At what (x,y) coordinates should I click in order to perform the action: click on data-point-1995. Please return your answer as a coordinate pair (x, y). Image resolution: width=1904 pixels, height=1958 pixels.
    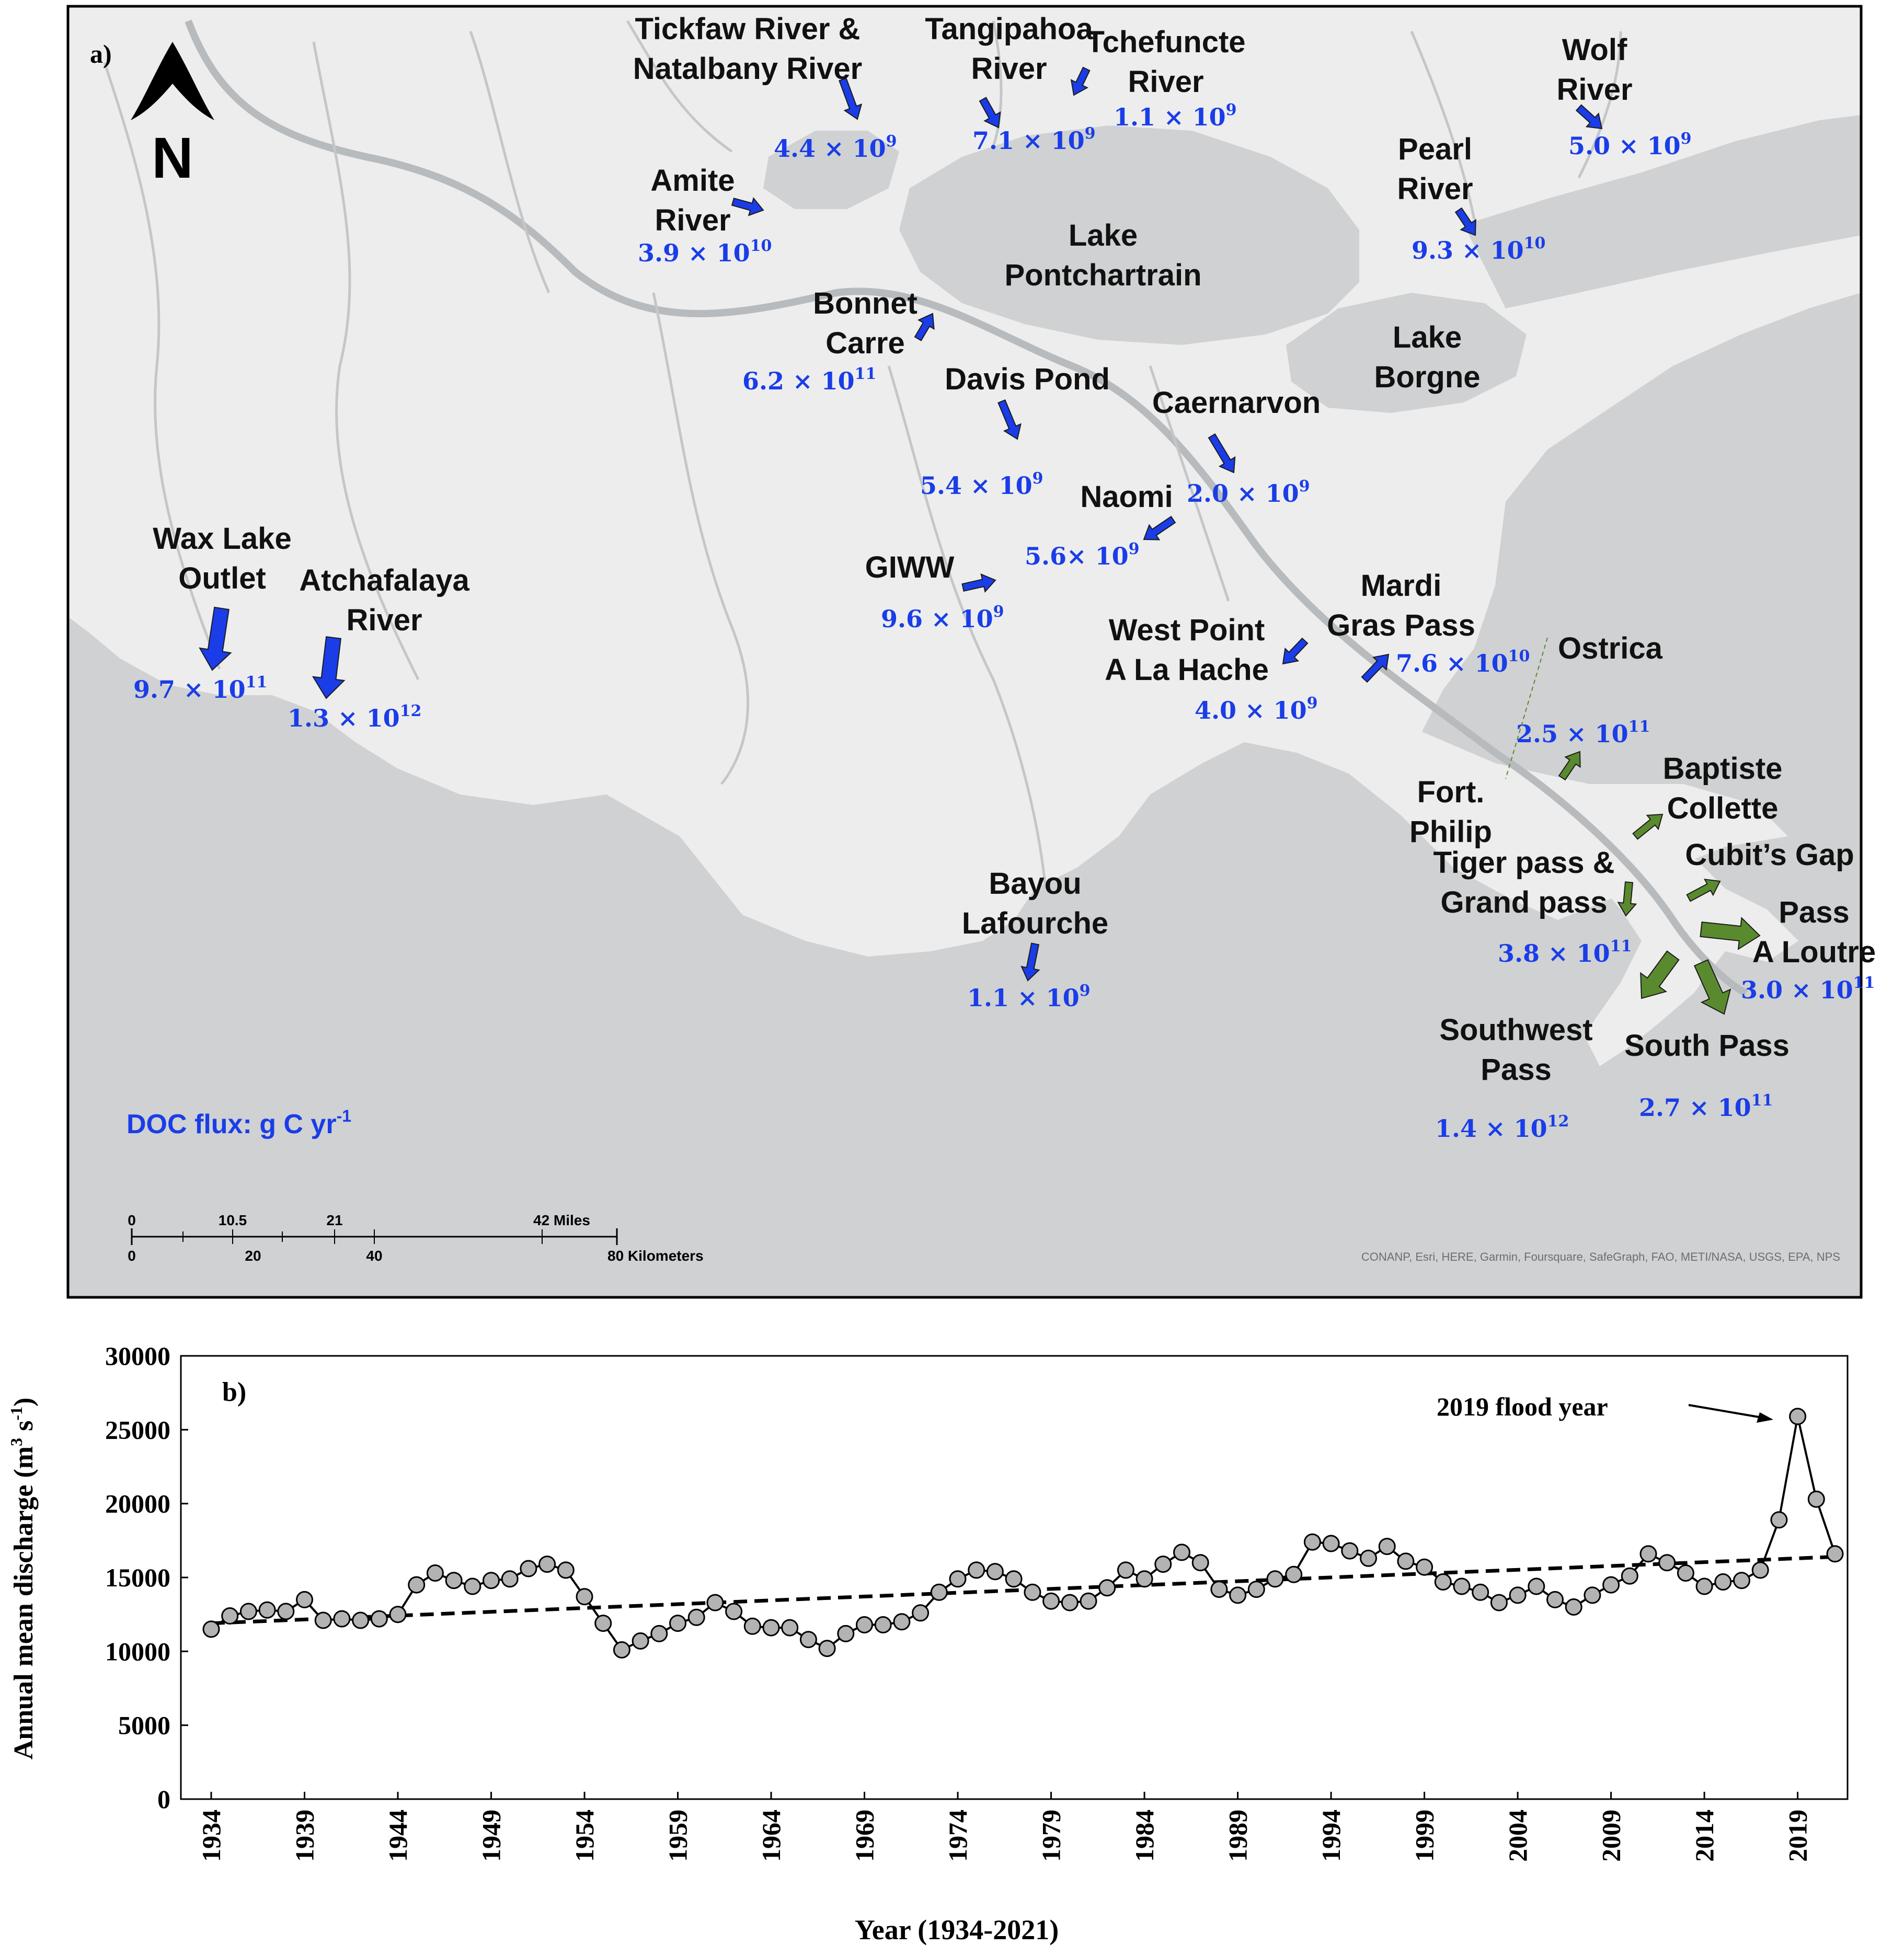
    Looking at the image, I should click on (1350, 1551).